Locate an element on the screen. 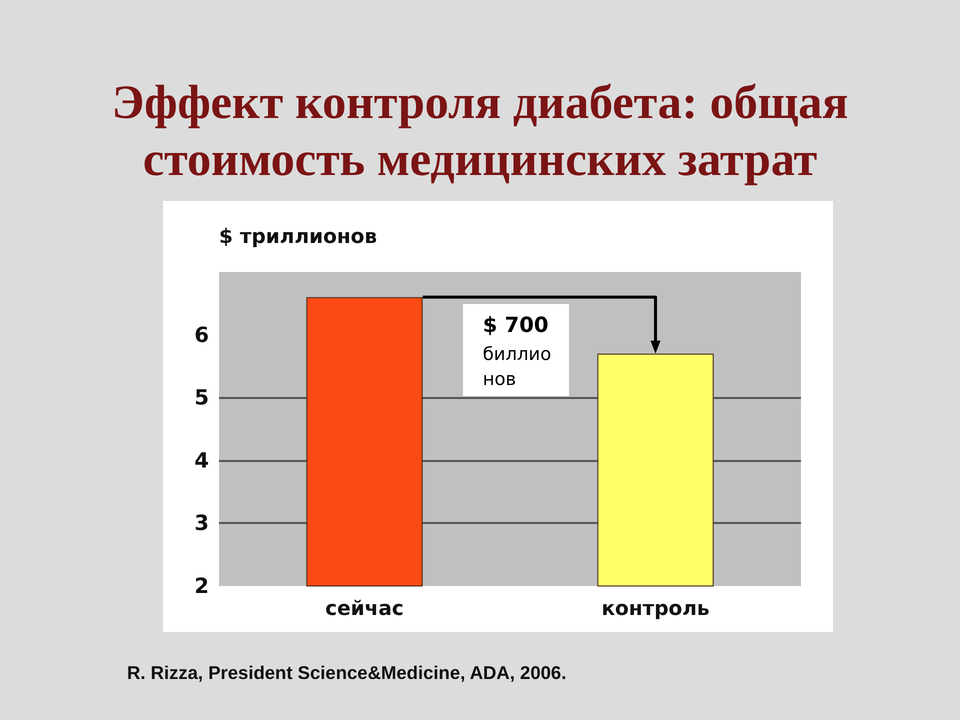 The height and width of the screenshot is (720, 960). annotation: $ 700 биллио нов is located at coordinates (517, 352).